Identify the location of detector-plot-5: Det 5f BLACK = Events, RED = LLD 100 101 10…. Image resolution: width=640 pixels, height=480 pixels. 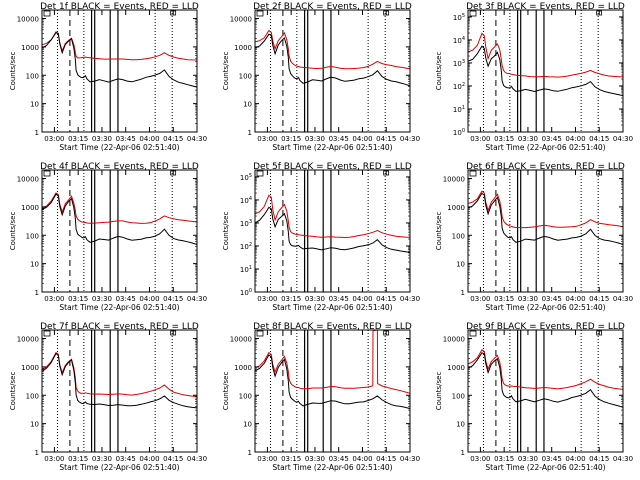
(321, 237).